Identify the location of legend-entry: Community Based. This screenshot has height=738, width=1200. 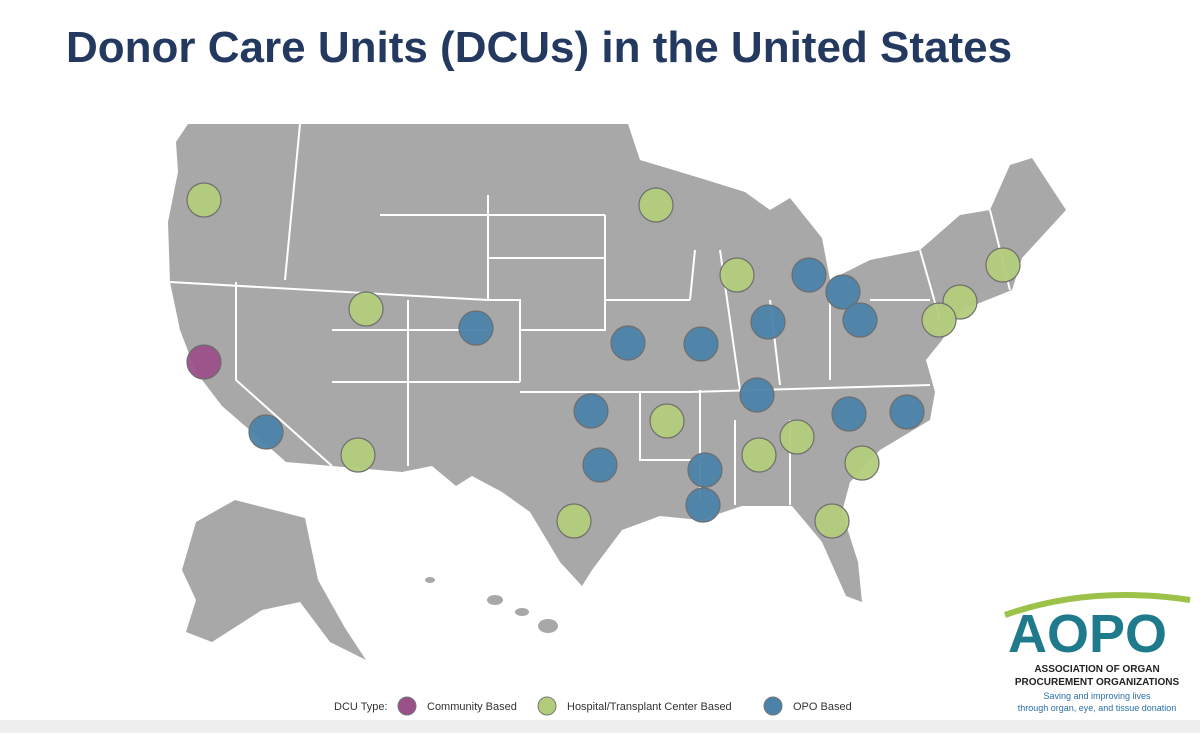
(472, 707).